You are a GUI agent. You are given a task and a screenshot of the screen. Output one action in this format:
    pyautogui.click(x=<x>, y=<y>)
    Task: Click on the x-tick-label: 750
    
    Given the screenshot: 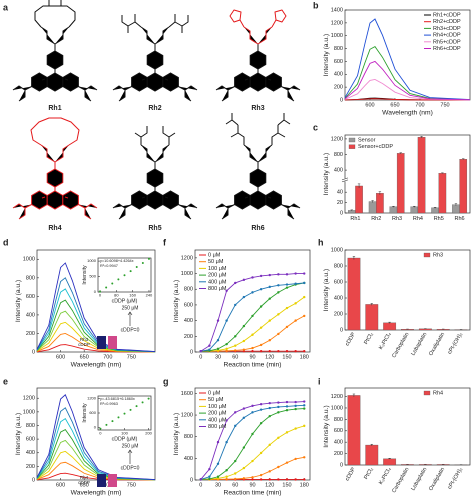 What is the action you would take?
    pyautogui.click(x=444, y=105)
    